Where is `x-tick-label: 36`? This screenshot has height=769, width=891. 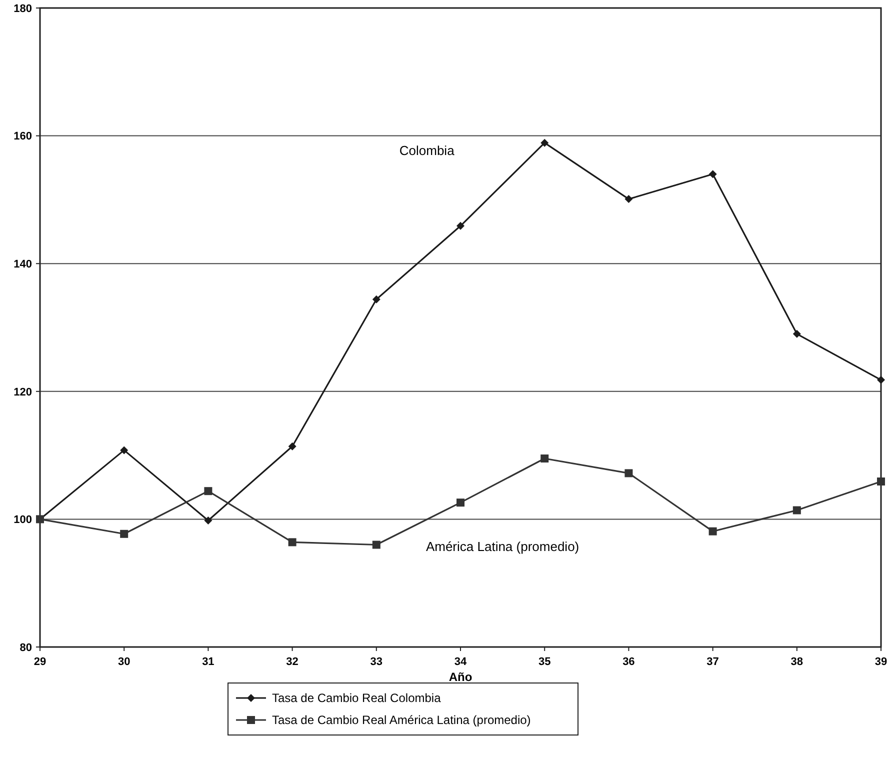 x-tick-label: 36 is located at coordinates (628, 662).